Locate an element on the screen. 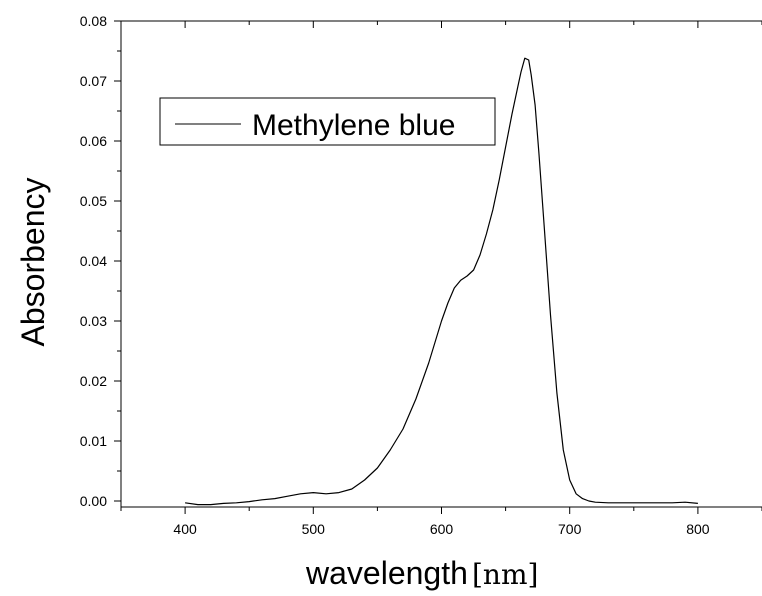  legend: Methylene blue is located at coordinates (327, 121).